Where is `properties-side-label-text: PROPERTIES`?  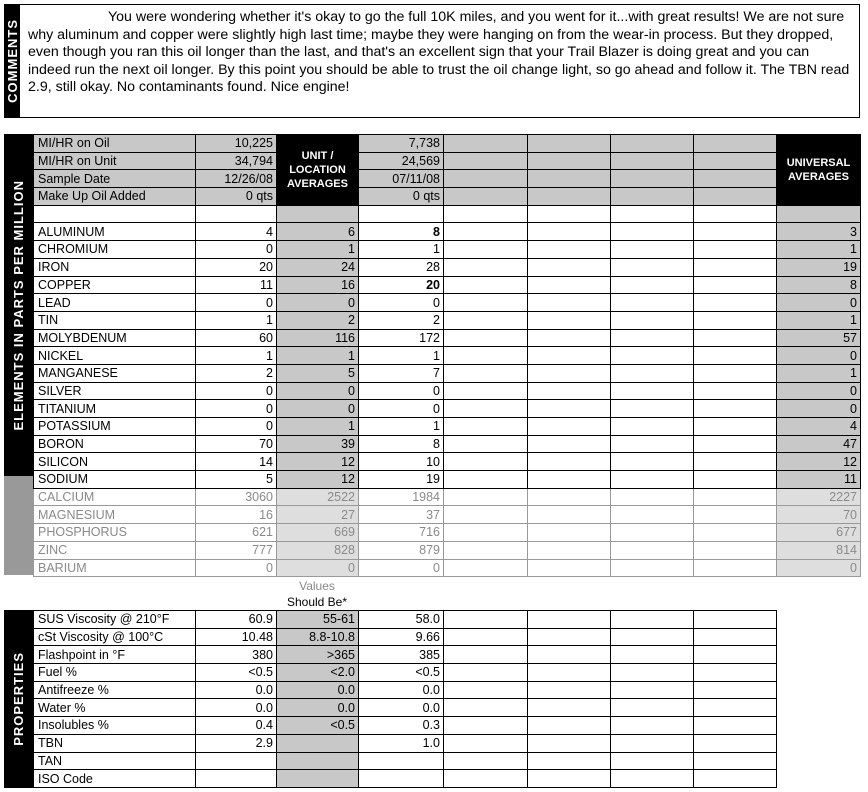 properties-side-label-text: PROPERTIES is located at coordinates (18, 699).